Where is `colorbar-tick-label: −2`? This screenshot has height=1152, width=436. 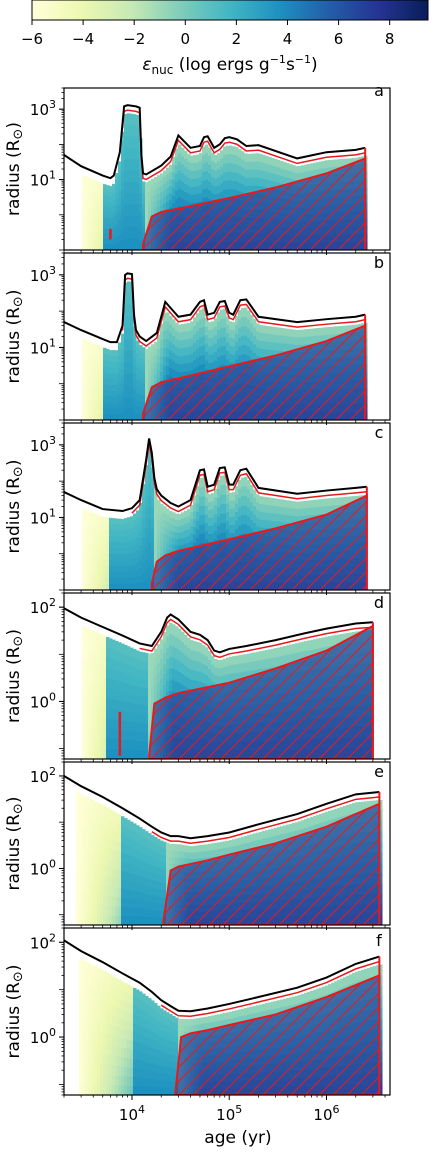 colorbar-tick-label: −2 is located at coordinates (134, 39).